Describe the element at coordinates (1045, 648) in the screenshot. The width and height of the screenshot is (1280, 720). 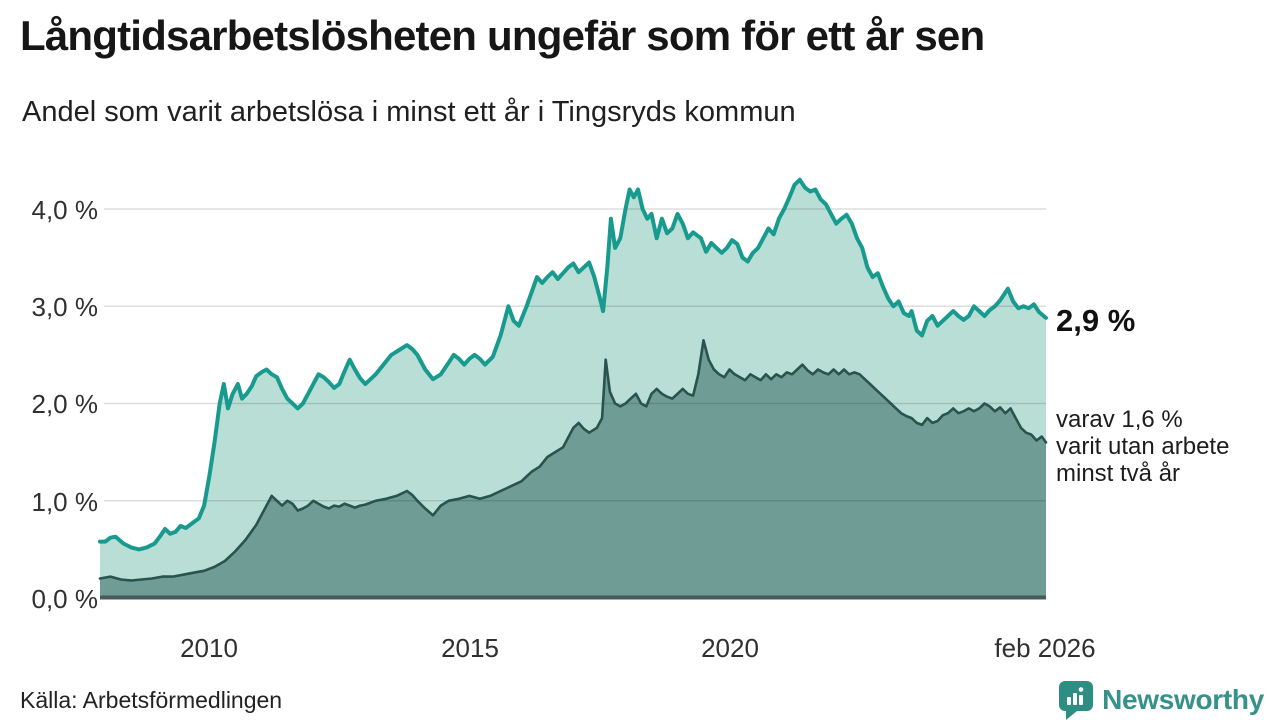
I see `x-tick-label: feb 2026` at that location.